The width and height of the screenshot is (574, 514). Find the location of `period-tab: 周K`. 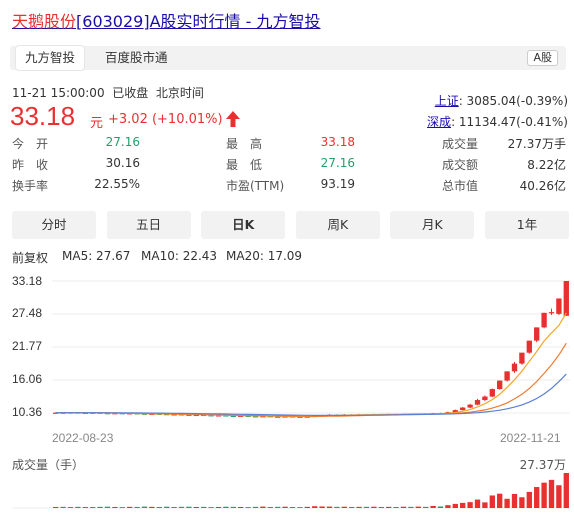

period-tab: 周K is located at coordinates (337, 225).